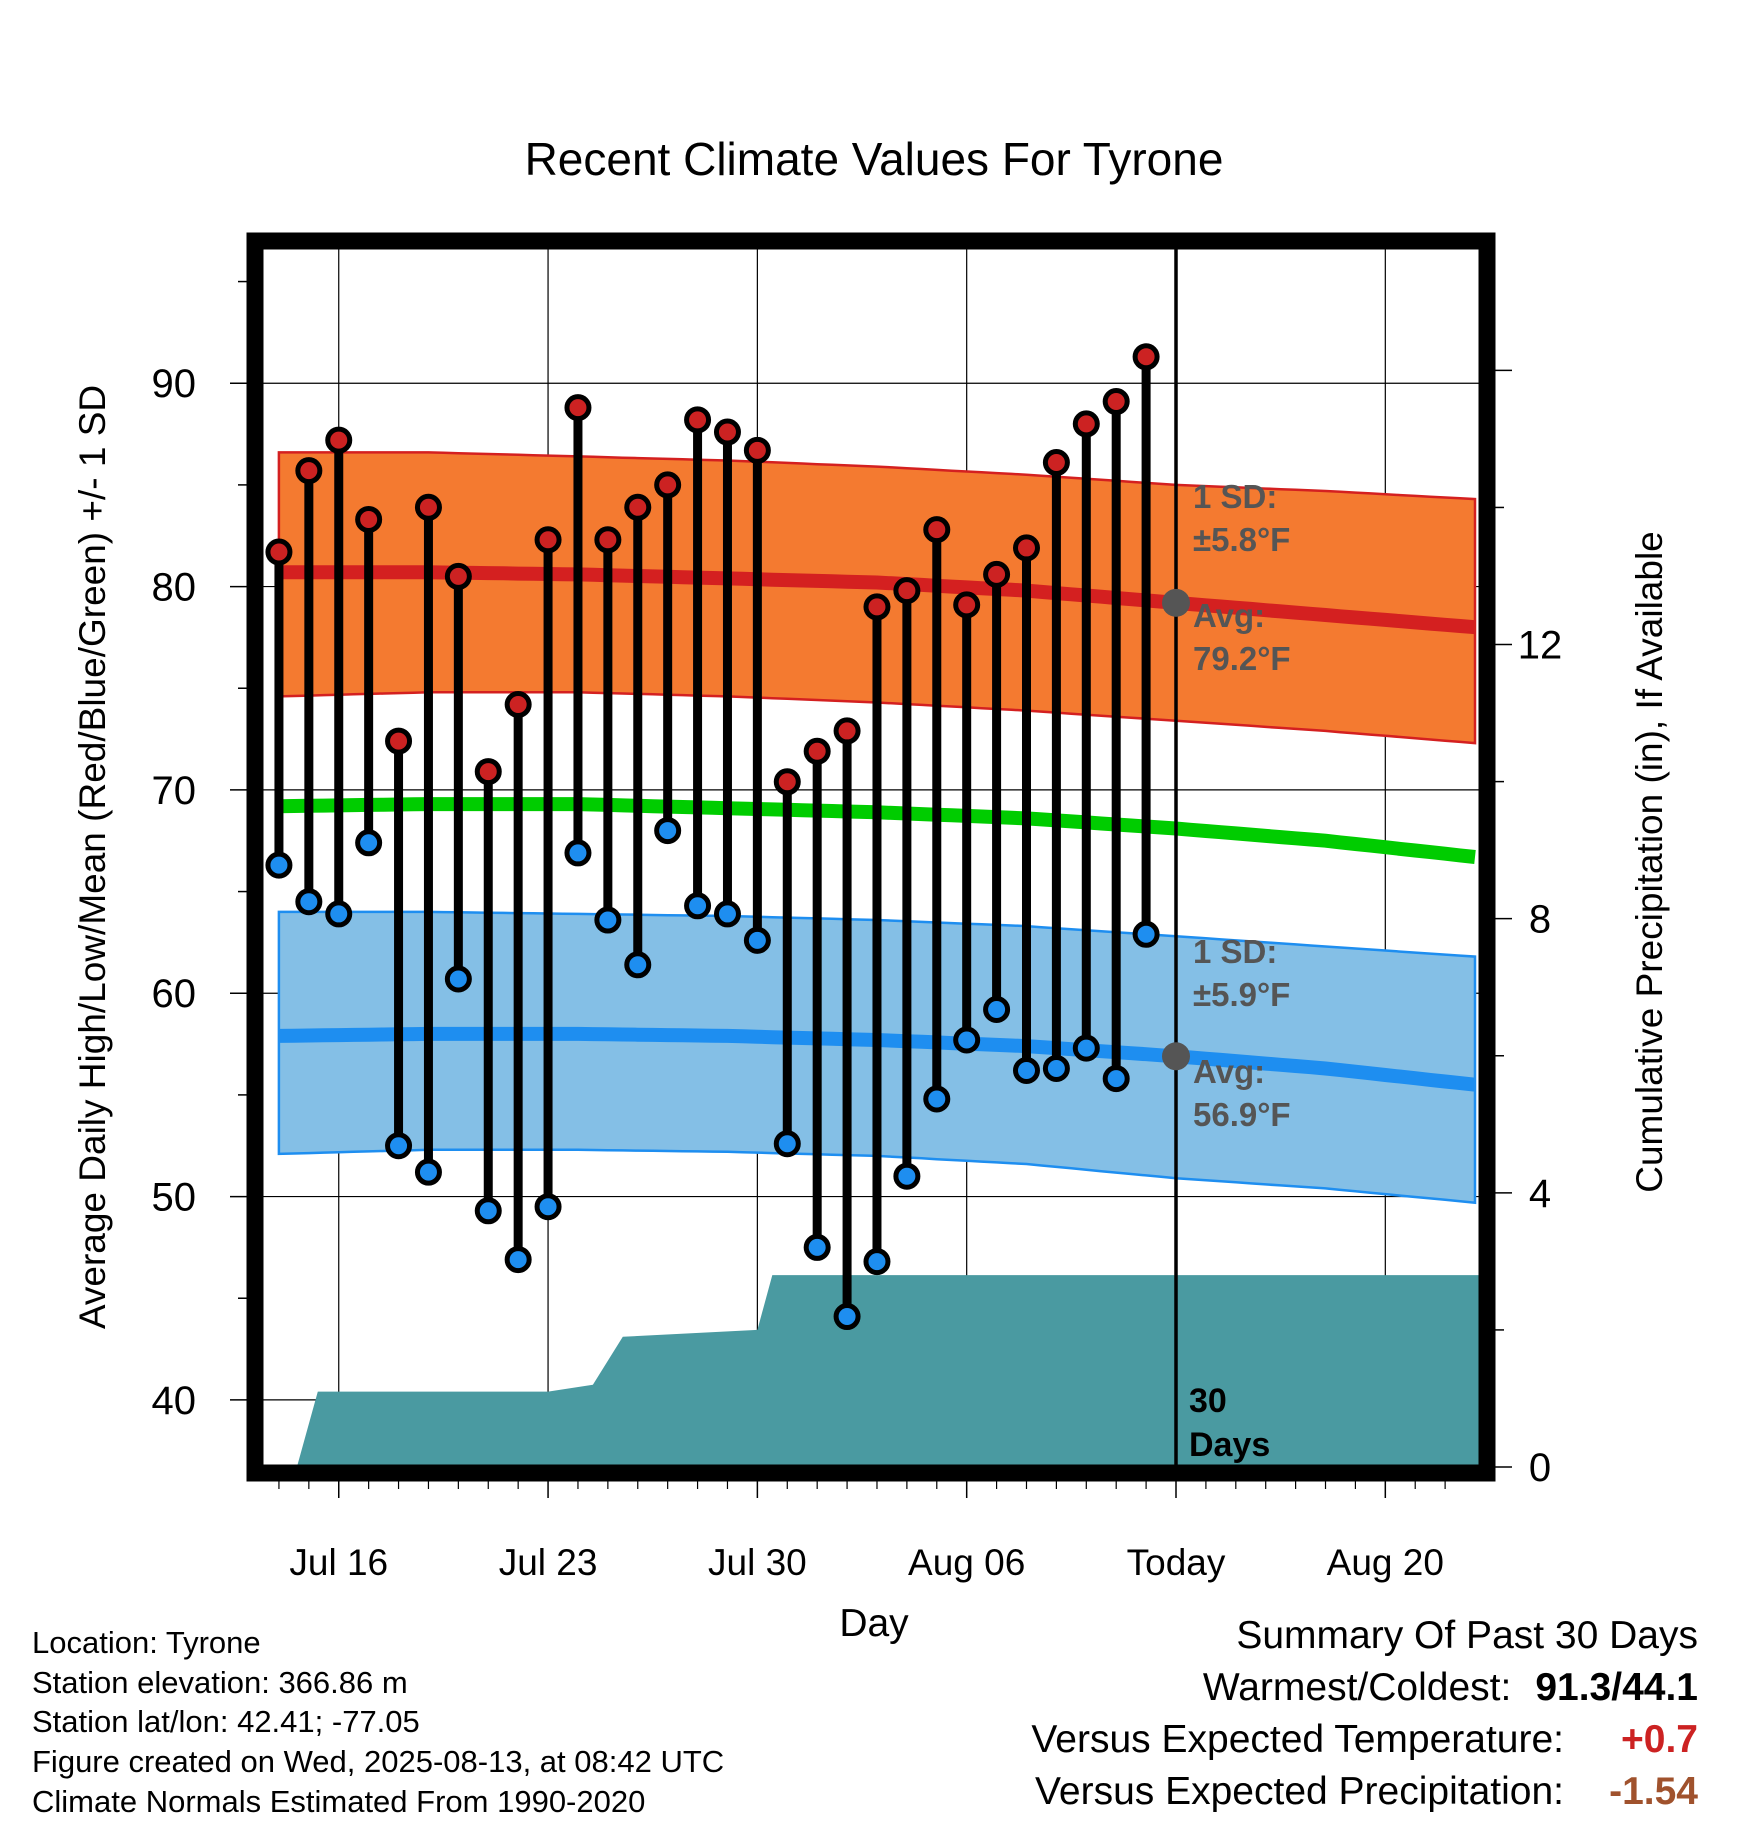 The image size is (1748, 1828). What do you see at coordinates (1241, 994) in the screenshot?
I see `low-sd-value: ±5.9°F` at bounding box center [1241, 994].